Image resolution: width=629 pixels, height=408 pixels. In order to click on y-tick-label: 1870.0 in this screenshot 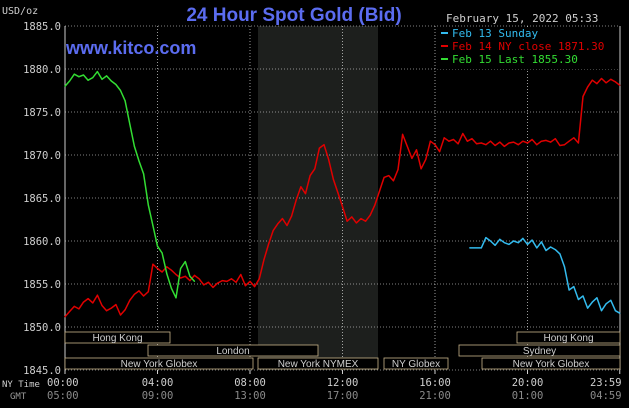, I will do `click(42, 156)`.